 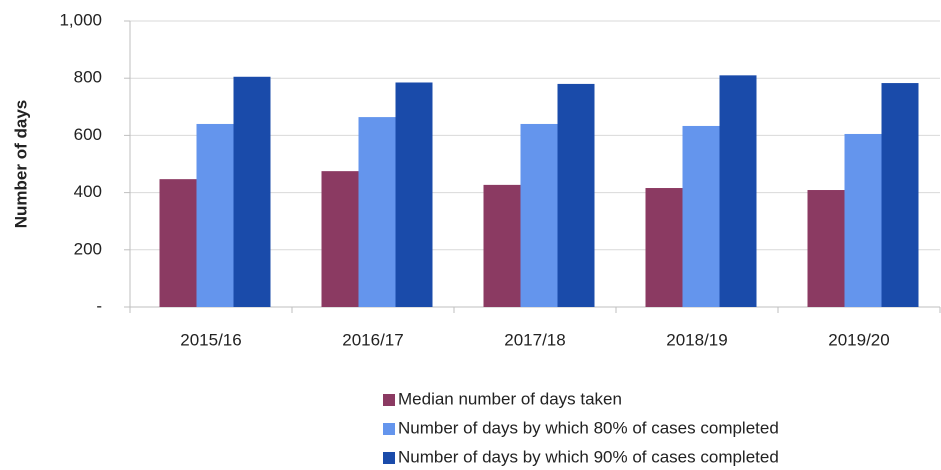 I want to click on y-tick-label: 1,000, so click(x=80, y=19).